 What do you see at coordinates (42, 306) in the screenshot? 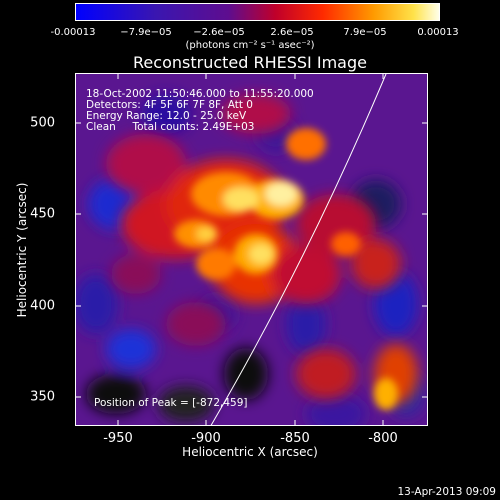
I see `y-tick-label: 400` at bounding box center [42, 306].